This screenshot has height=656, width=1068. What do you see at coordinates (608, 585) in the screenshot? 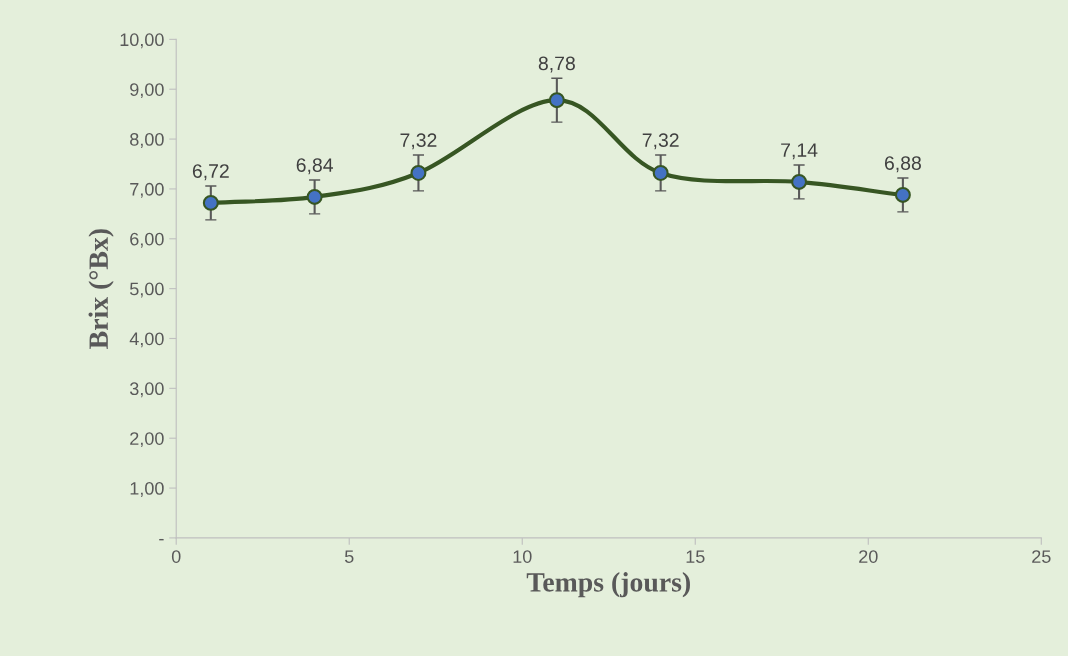
I see `x-axis-title: Temps (jours)` at bounding box center [608, 585].